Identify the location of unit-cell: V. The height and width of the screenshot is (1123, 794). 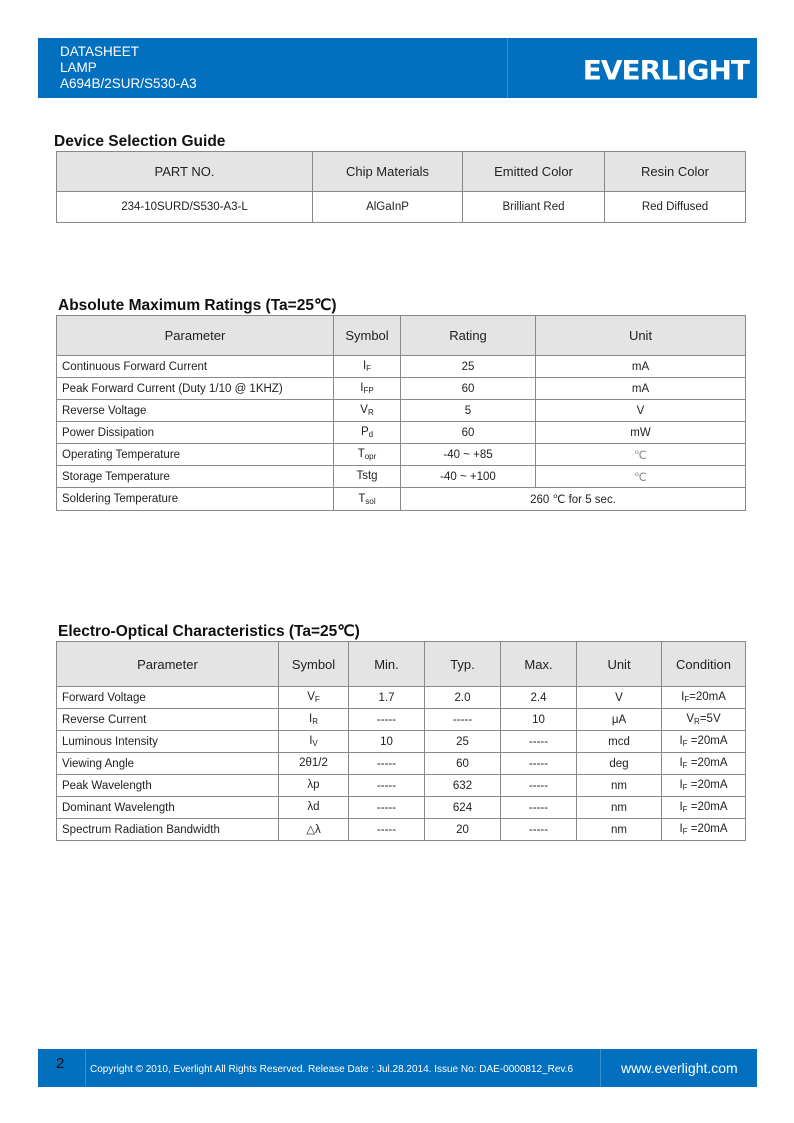
(619, 697).